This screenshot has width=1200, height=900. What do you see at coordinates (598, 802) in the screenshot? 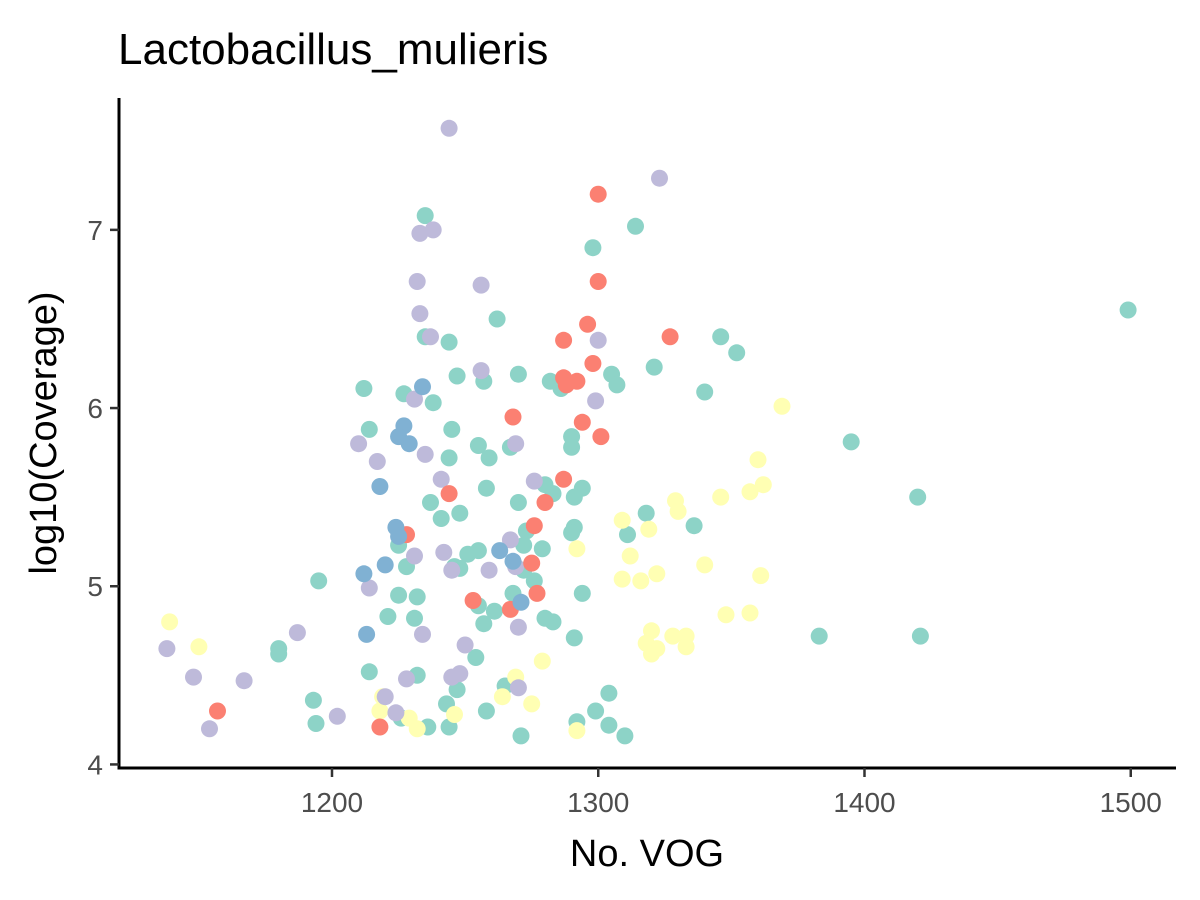
I see `x-tick-label: 1300` at bounding box center [598, 802].